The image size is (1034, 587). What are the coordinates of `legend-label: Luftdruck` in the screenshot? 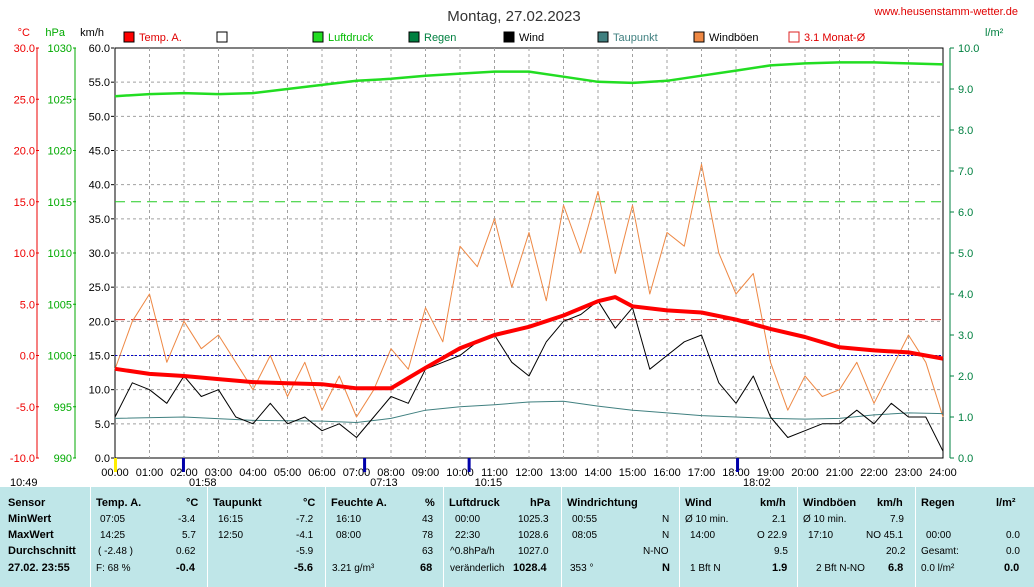 It's located at (351, 38).